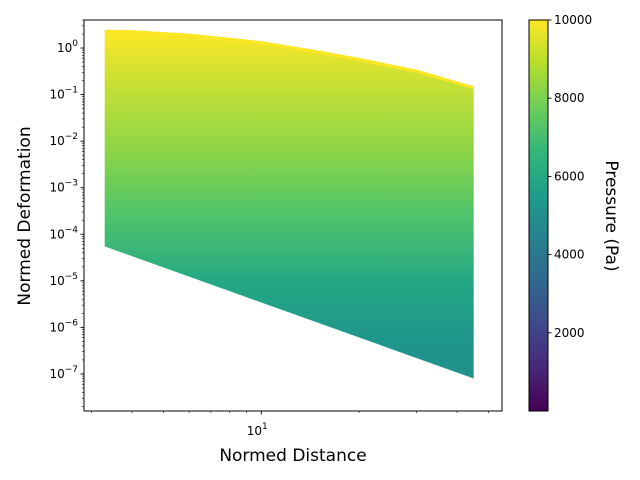 The image size is (640, 480). What do you see at coordinates (569, 255) in the screenshot?
I see `colorbar-tick-label: 4000` at bounding box center [569, 255].